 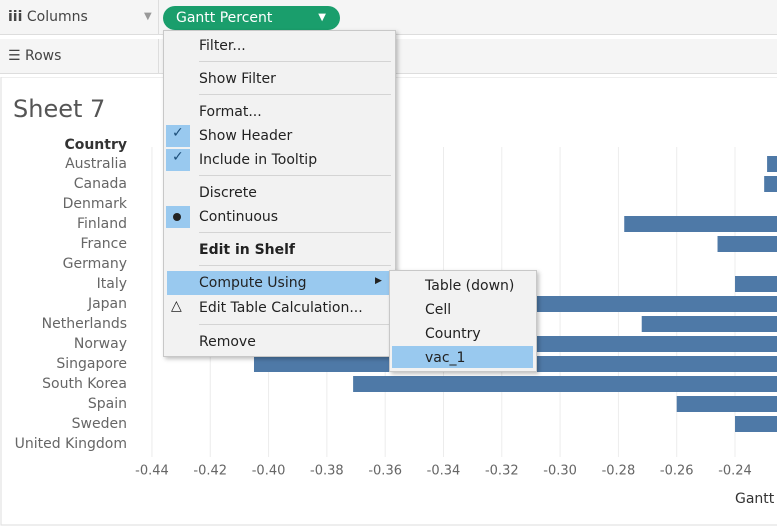 What do you see at coordinates (84, 324) in the screenshot?
I see `row-label: Netherlands` at bounding box center [84, 324].